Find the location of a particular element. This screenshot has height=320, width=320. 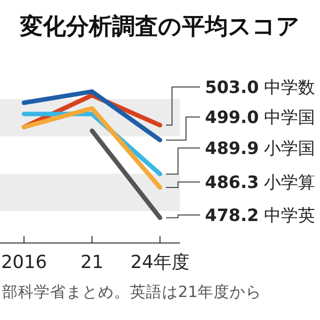

text: 中学英 is located at coordinates (289, 216).